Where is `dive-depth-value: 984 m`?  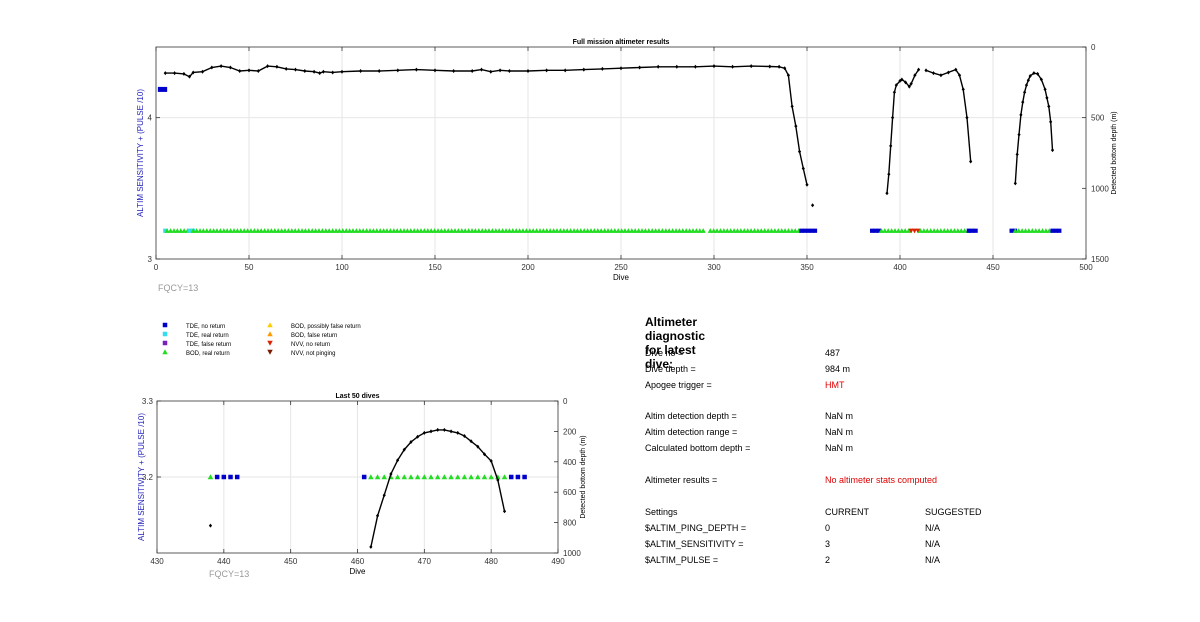 dive-depth-value: 984 m is located at coordinates (838, 369).